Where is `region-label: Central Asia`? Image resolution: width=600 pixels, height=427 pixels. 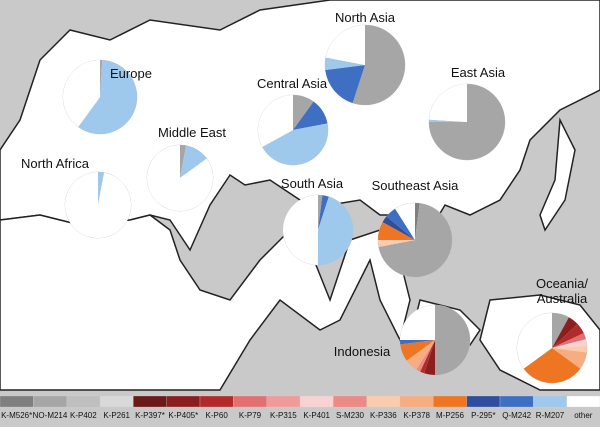 region-label: Central Asia is located at coordinates (292, 83).